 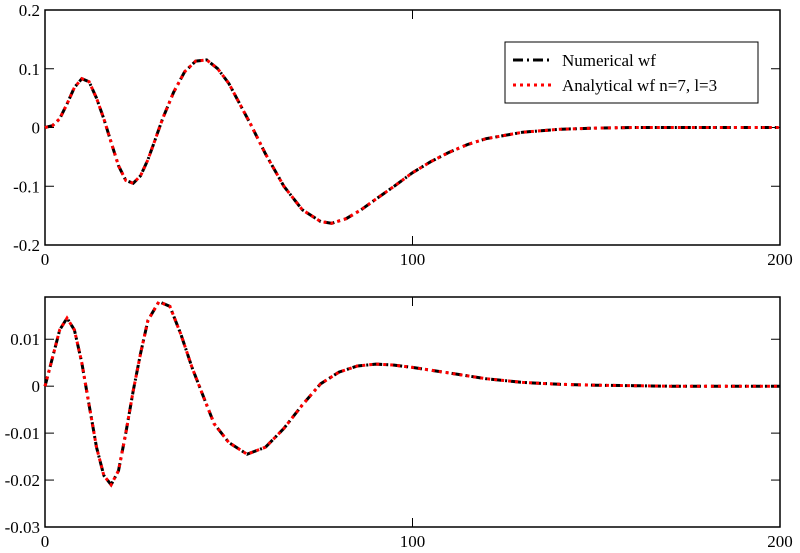 What do you see at coordinates (25, 339) in the screenshot?
I see `y-tick-label: 0.01` at bounding box center [25, 339].